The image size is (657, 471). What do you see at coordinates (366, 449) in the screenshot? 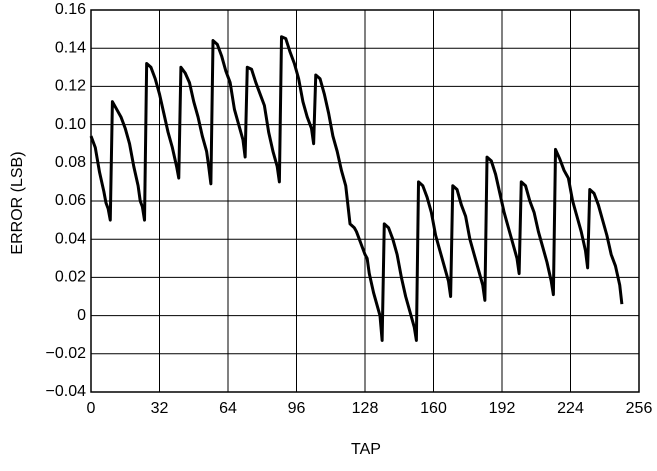
I see `x-axis-label: TAP` at bounding box center [366, 449].